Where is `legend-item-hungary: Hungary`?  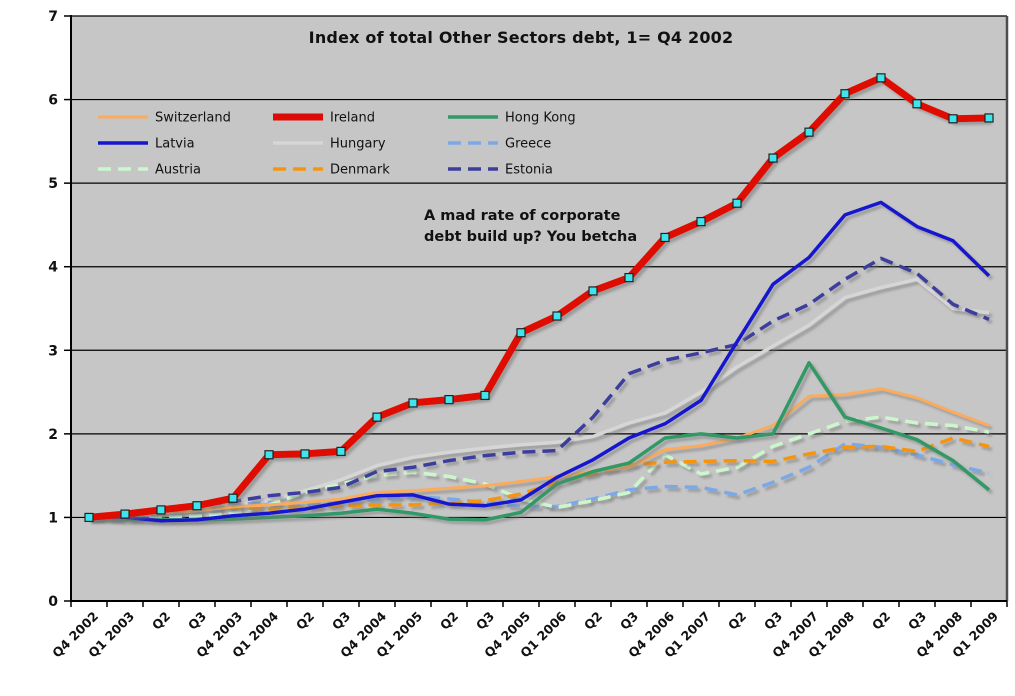 legend-item-hungary: Hungary is located at coordinates (329, 144).